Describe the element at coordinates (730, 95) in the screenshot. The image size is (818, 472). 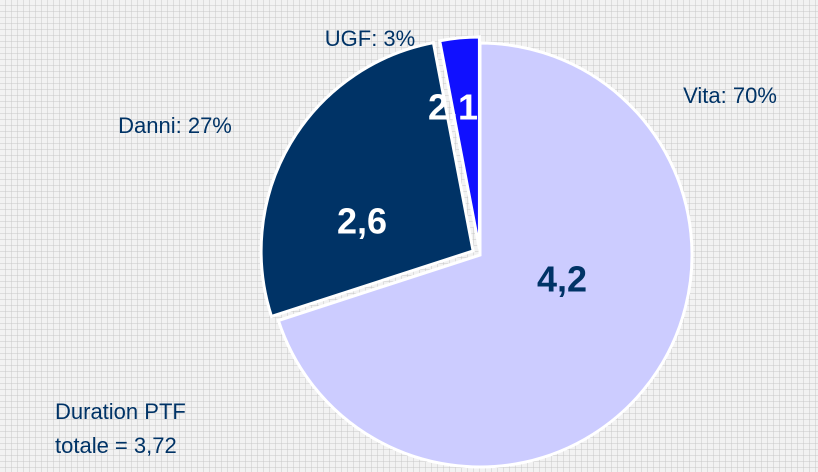
I see `slice-label: Vita: 70%` at that location.